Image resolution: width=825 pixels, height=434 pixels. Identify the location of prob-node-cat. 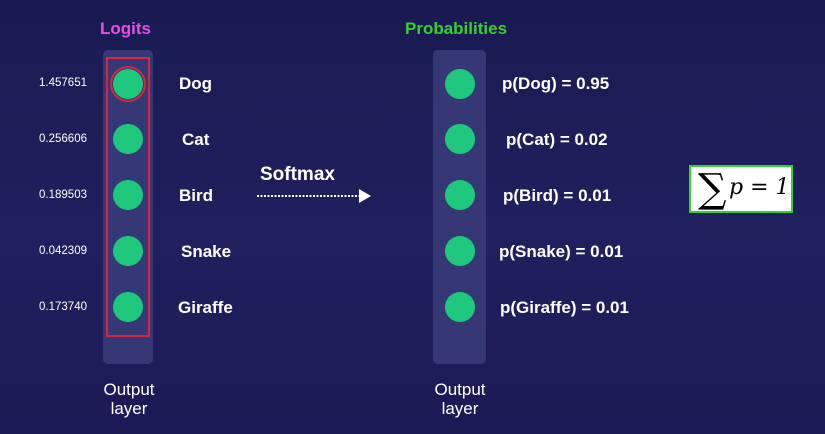
(460, 139).